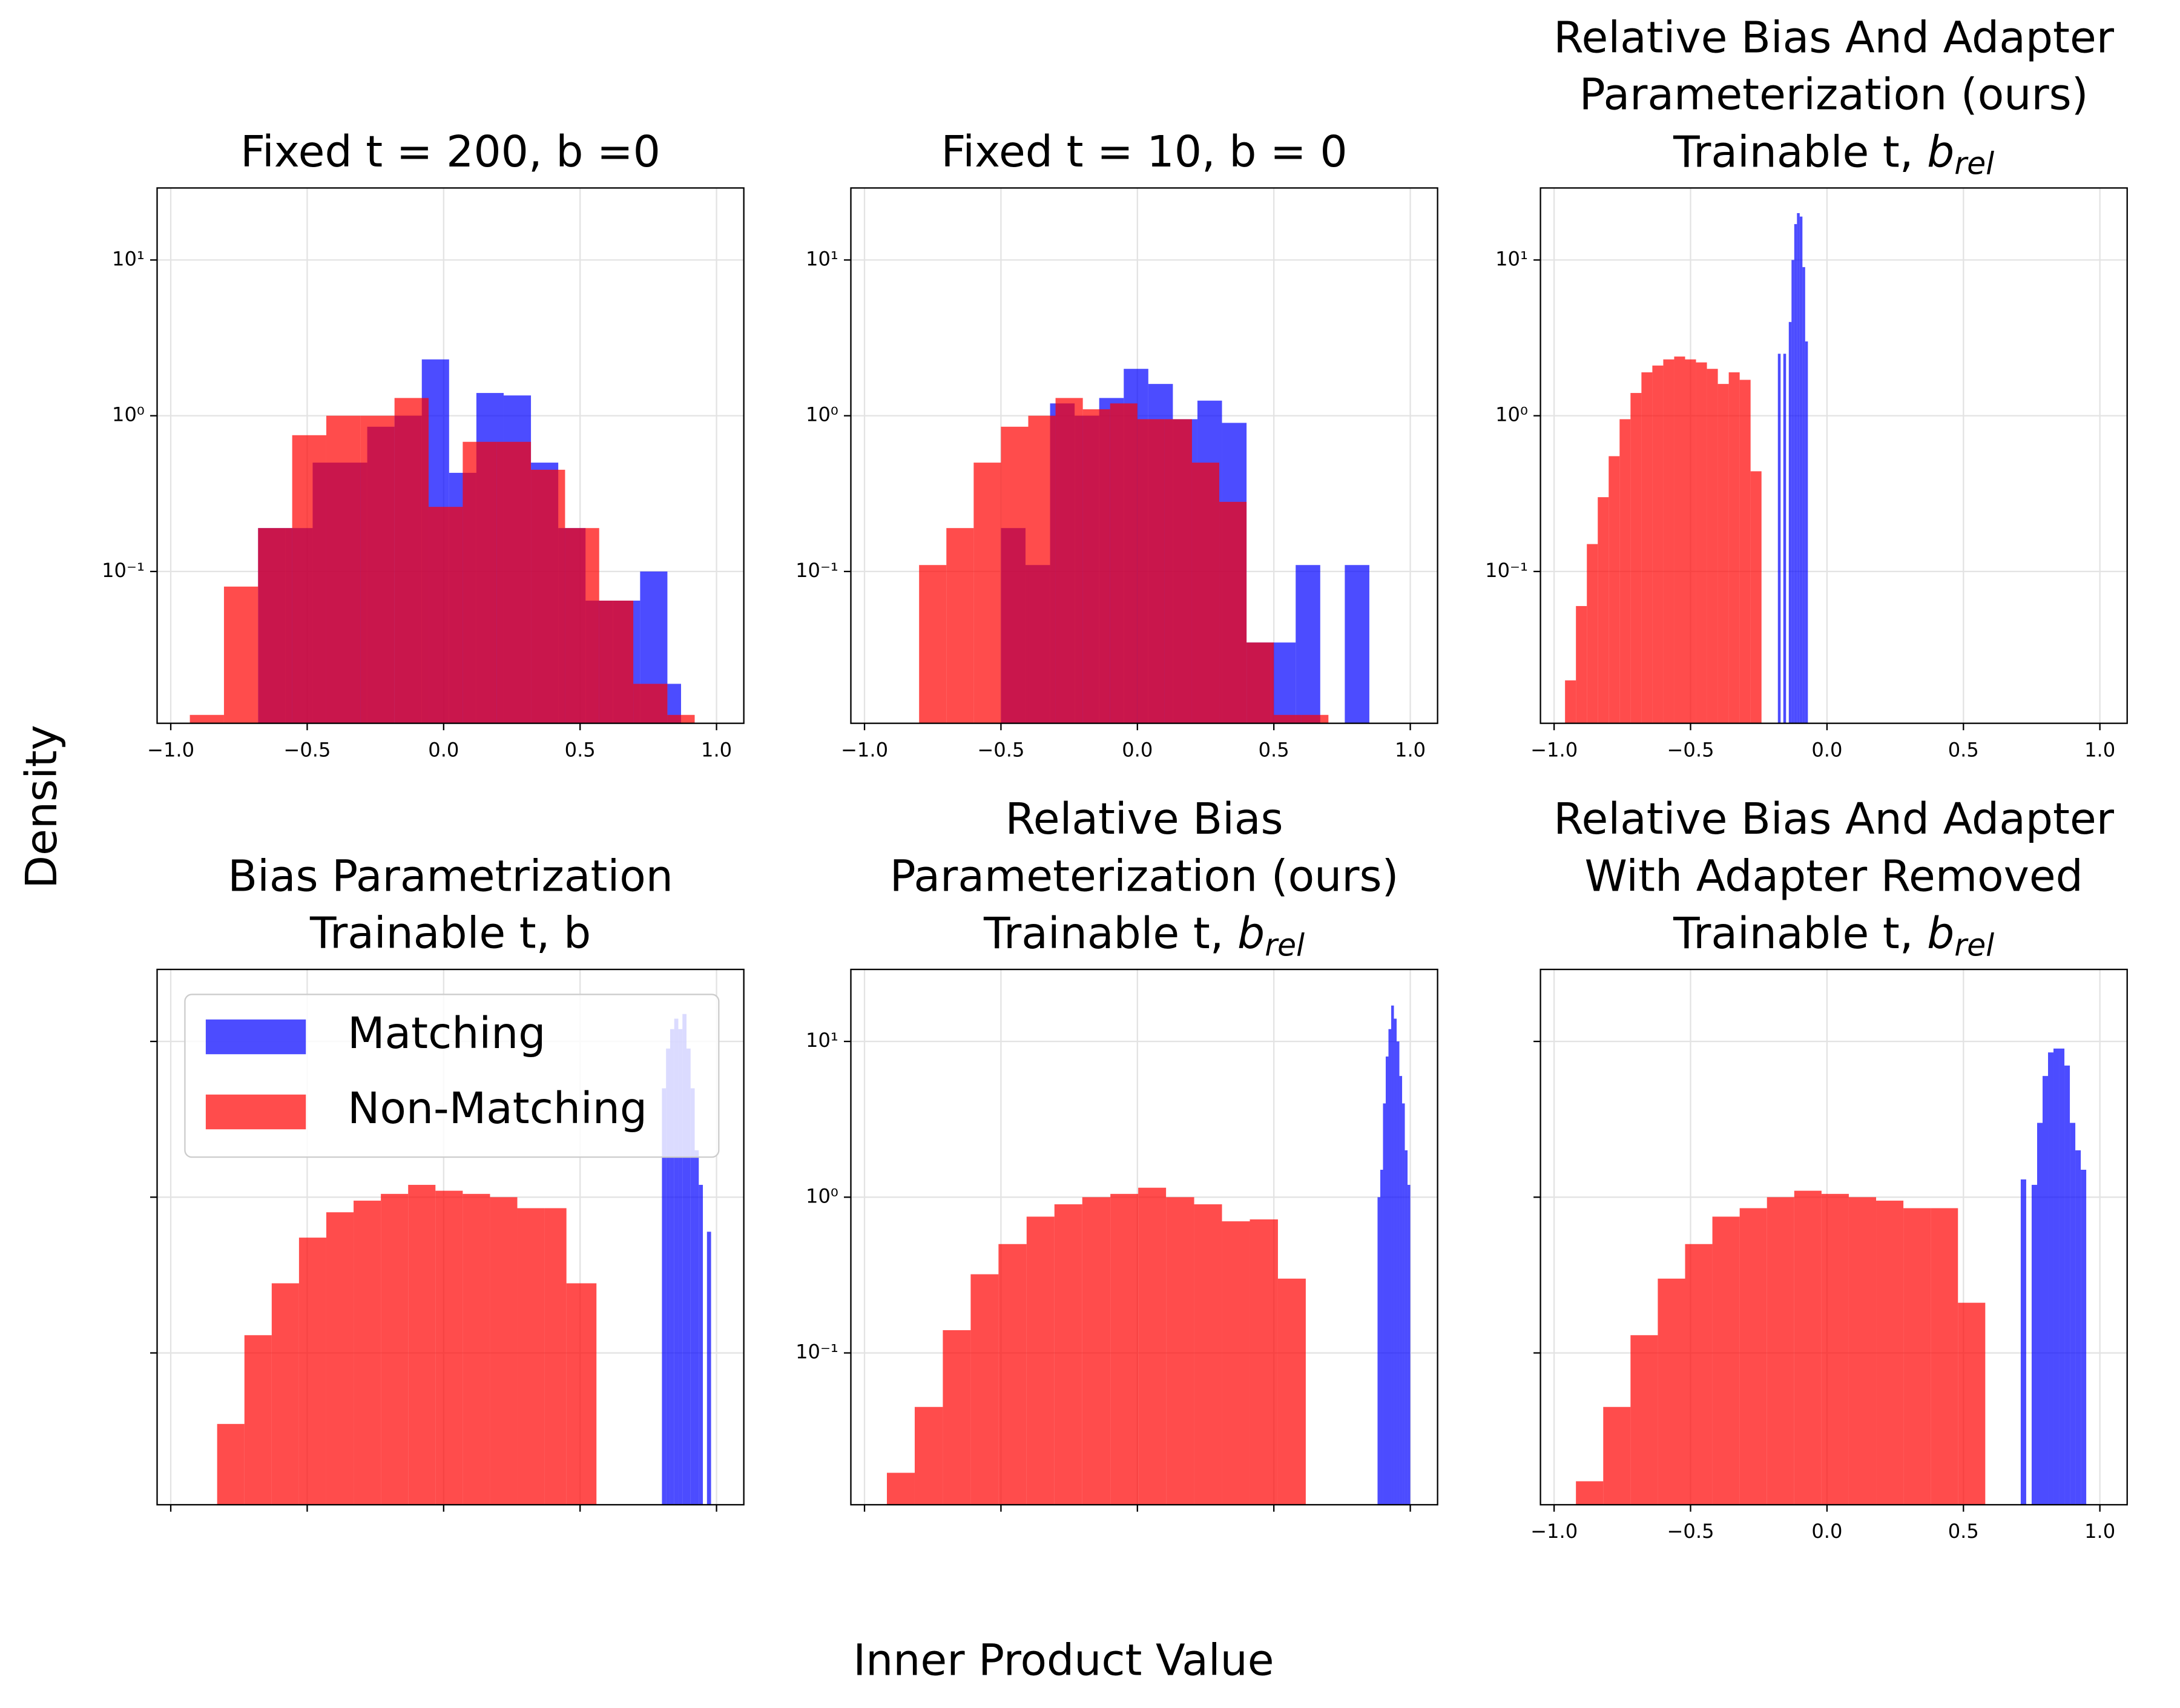 This screenshot has height=1708, width=2180. What do you see at coordinates (1800, 933) in the screenshot?
I see `title-text: Trainable t,` at bounding box center [1800, 933].